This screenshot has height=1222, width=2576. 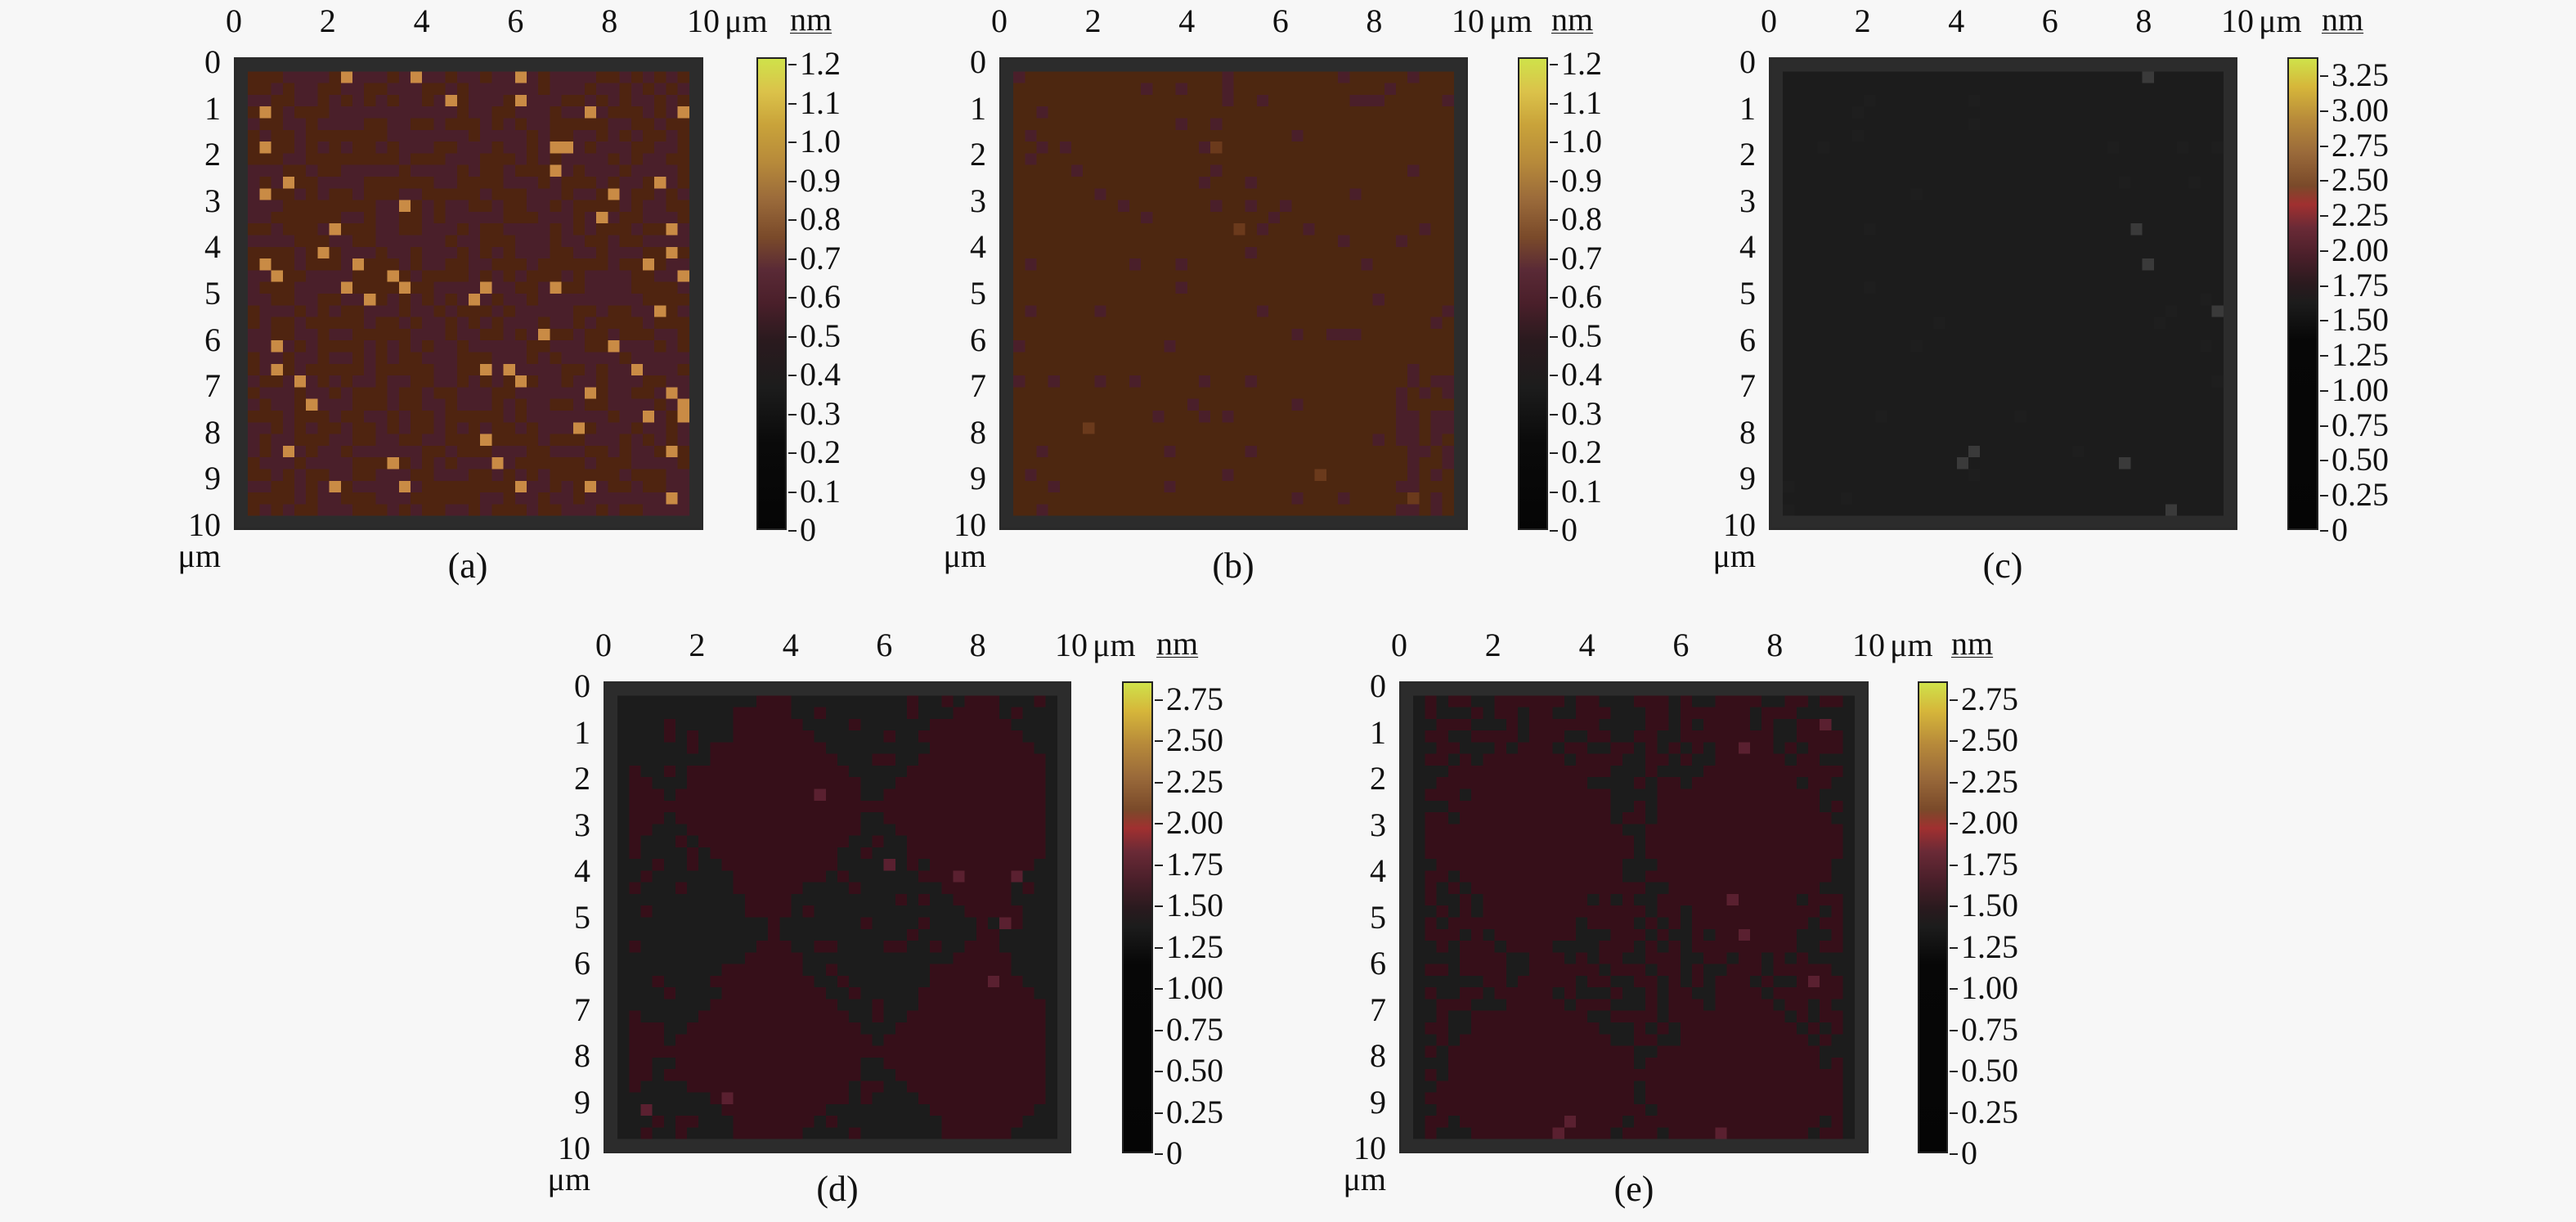 I want to click on colorbar-tick-label: 2.00, so click(x=1189, y=823).